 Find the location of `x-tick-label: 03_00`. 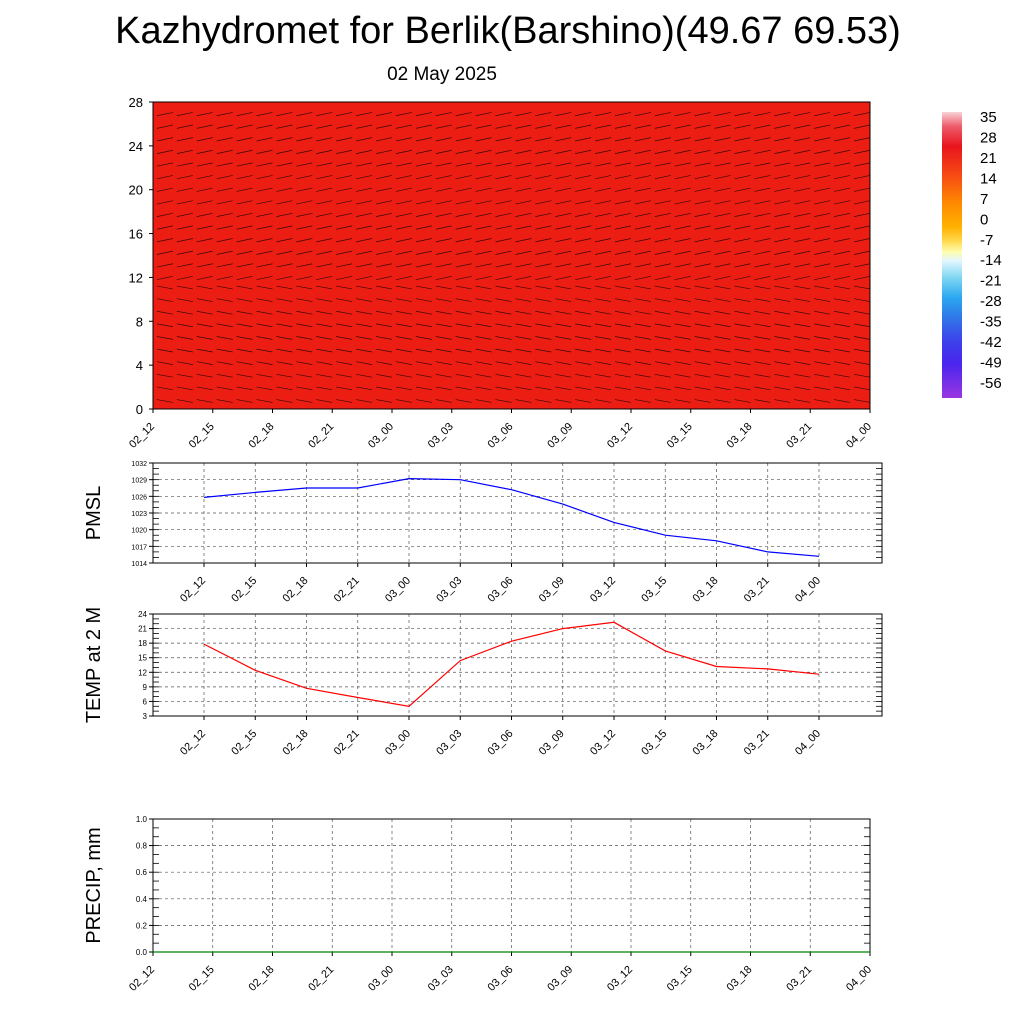

x-tick-label: 03_00 is located at coordinates (398, 590).